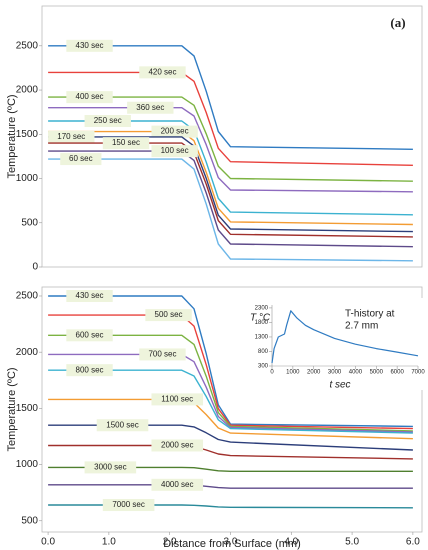 The height and width of the screenshot is (550, 428). I want to click on series-label: 7000 sec, so click(128, 504).